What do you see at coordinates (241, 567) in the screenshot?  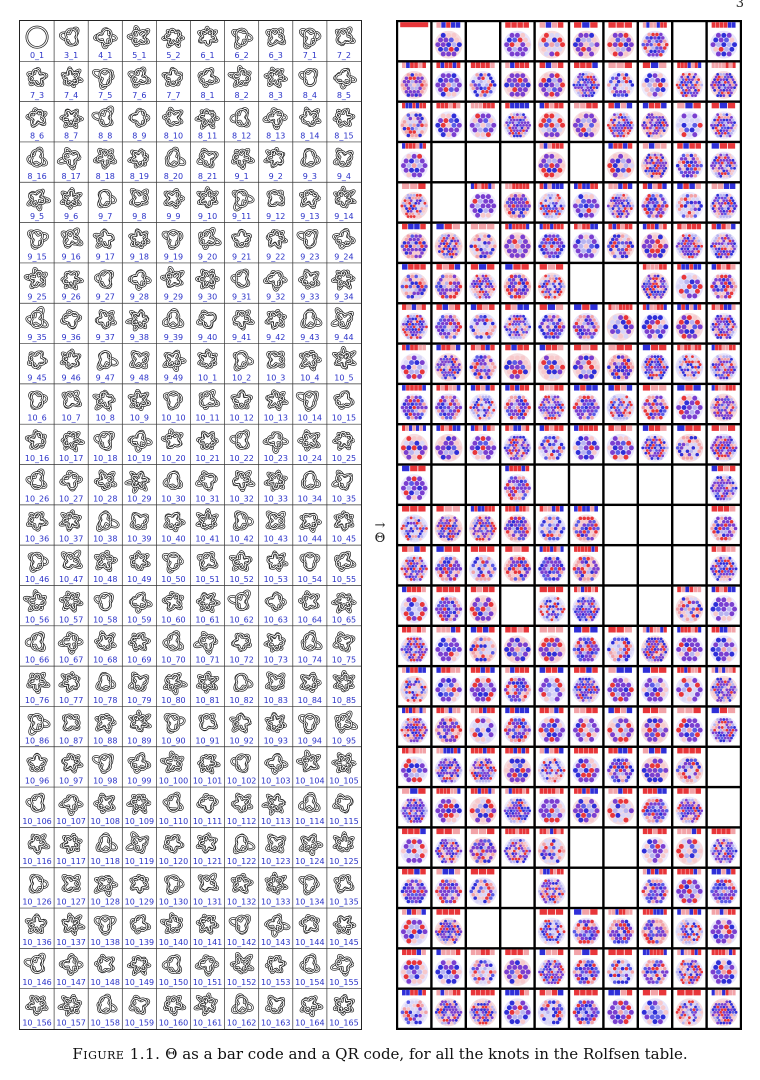 I see `knot-cell: 10_52` at bounding box center [241, 567].